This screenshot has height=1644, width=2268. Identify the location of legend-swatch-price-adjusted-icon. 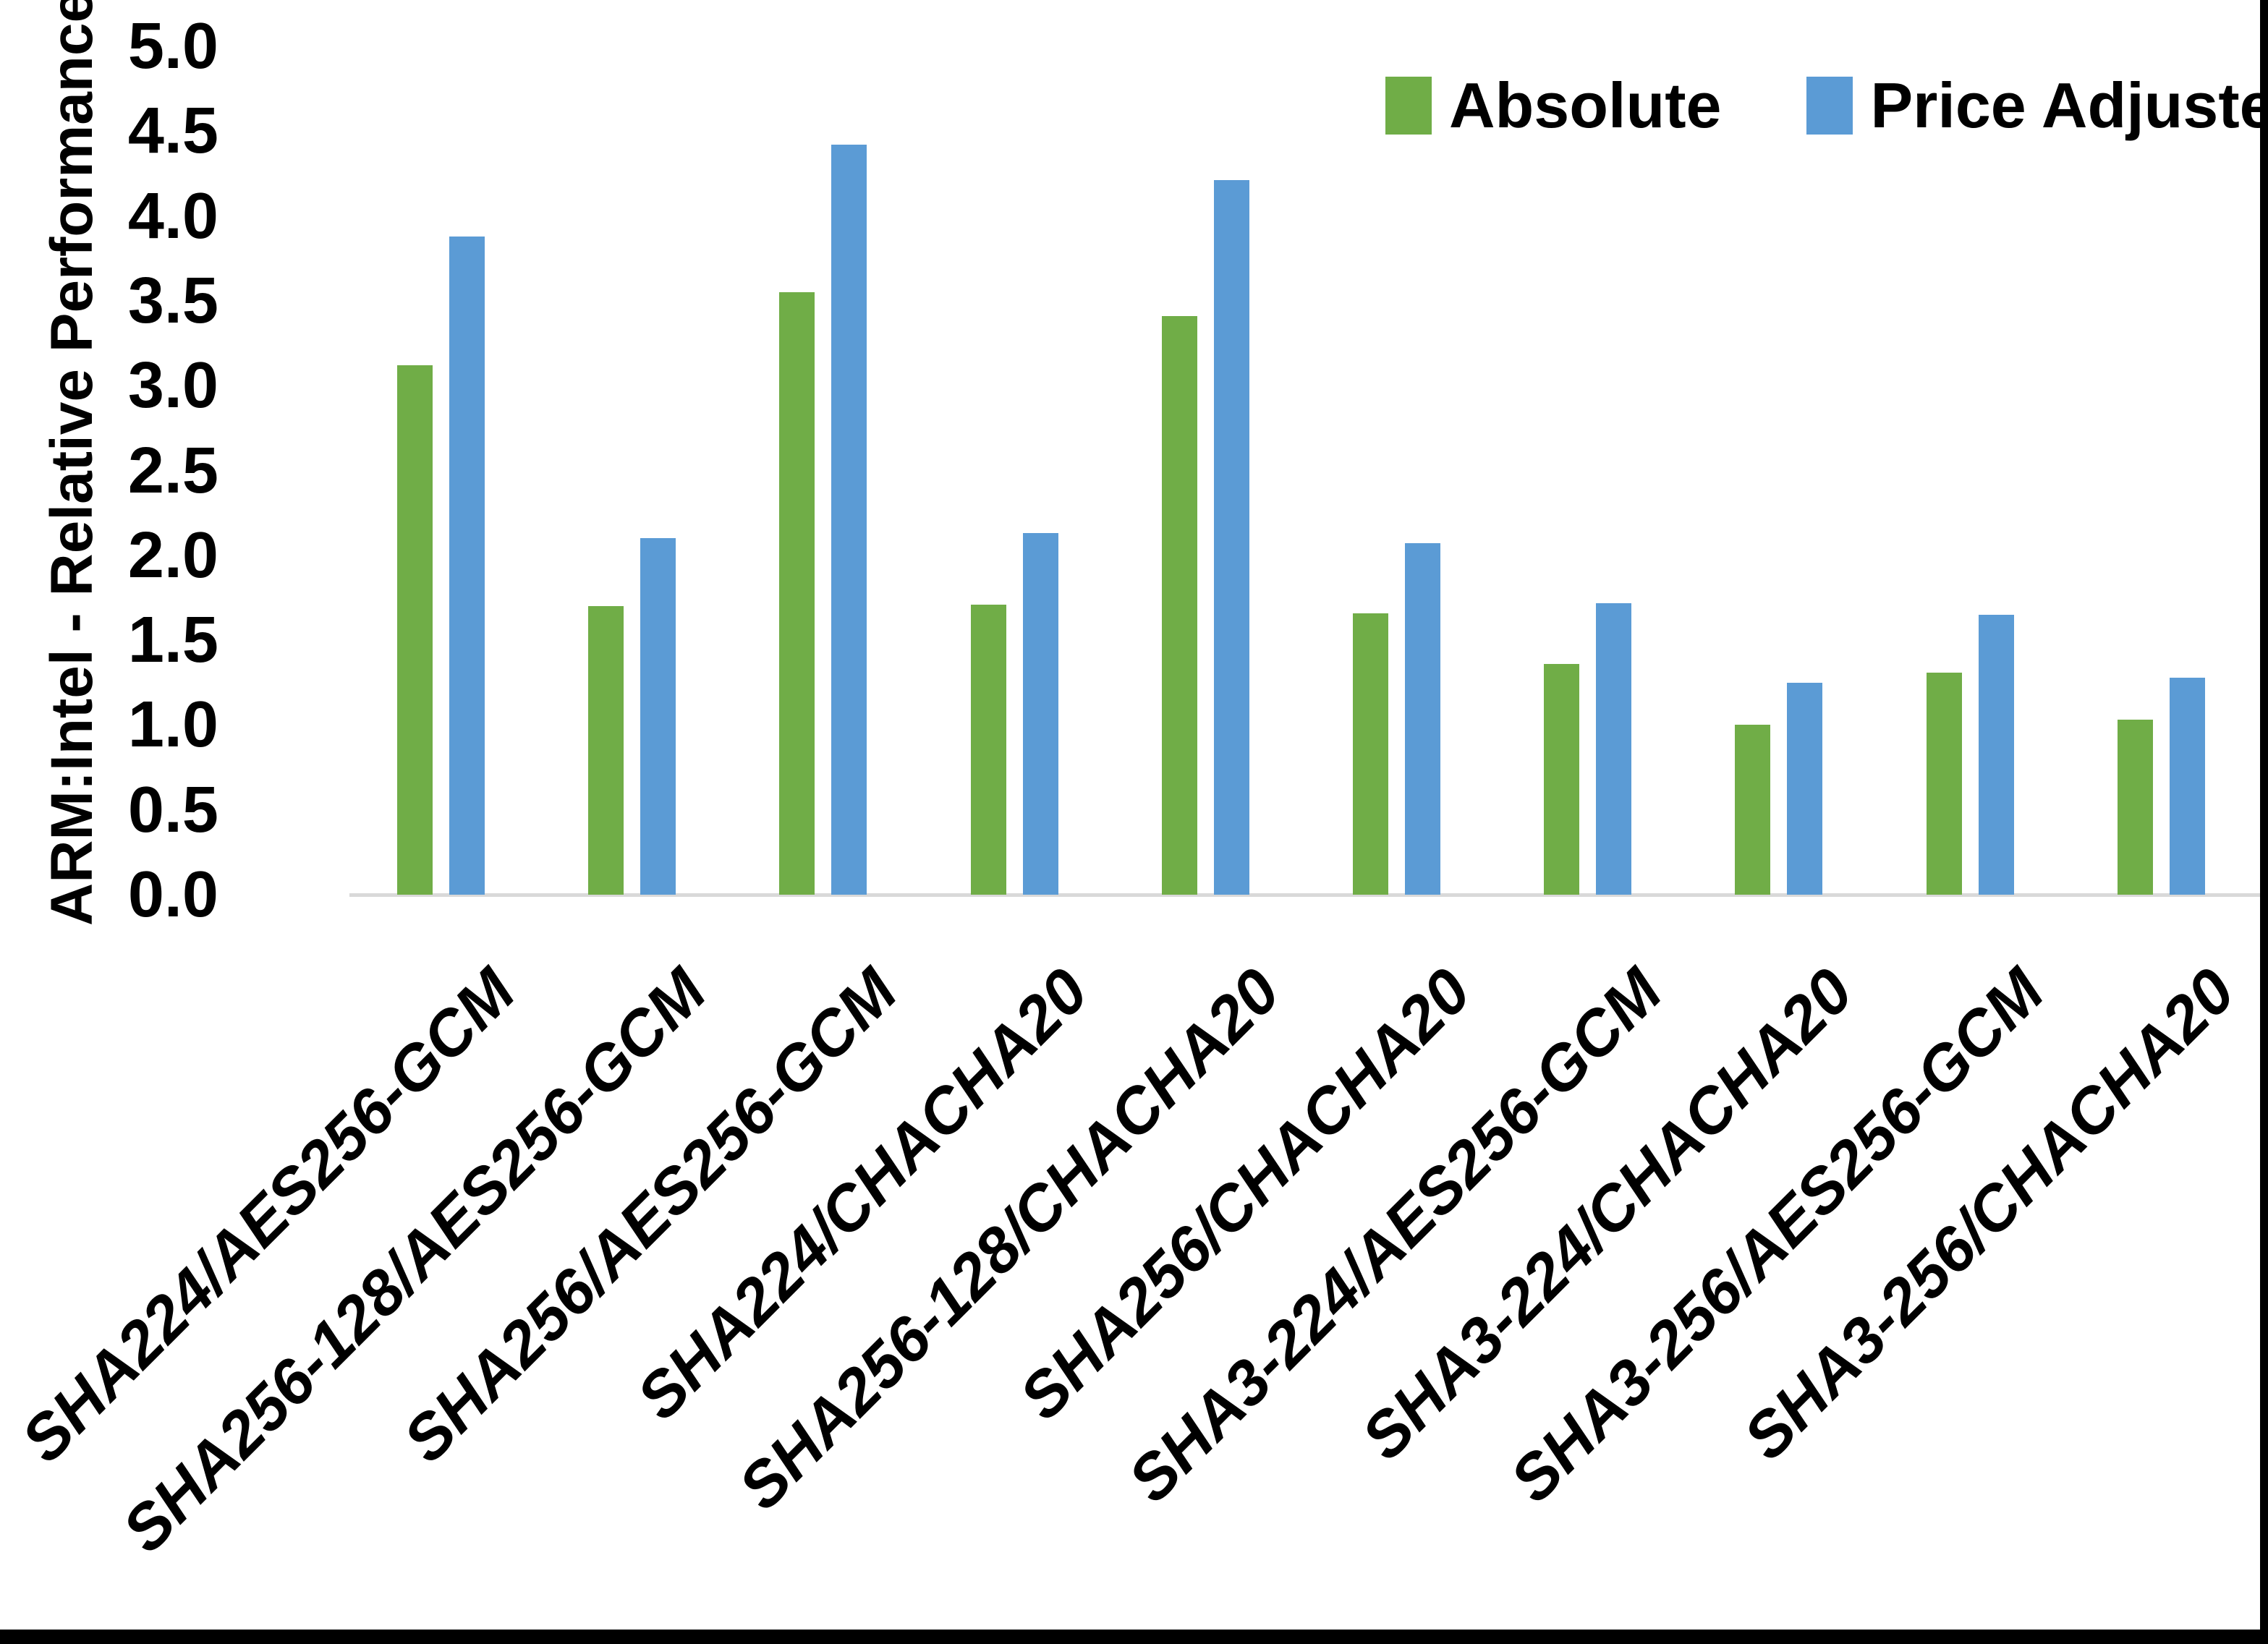
(1829, 106).